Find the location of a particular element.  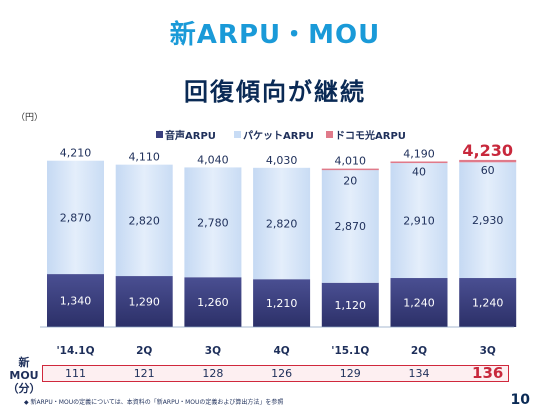

value-label-voice-3: 1,210 is located at coordinates (282, 303).